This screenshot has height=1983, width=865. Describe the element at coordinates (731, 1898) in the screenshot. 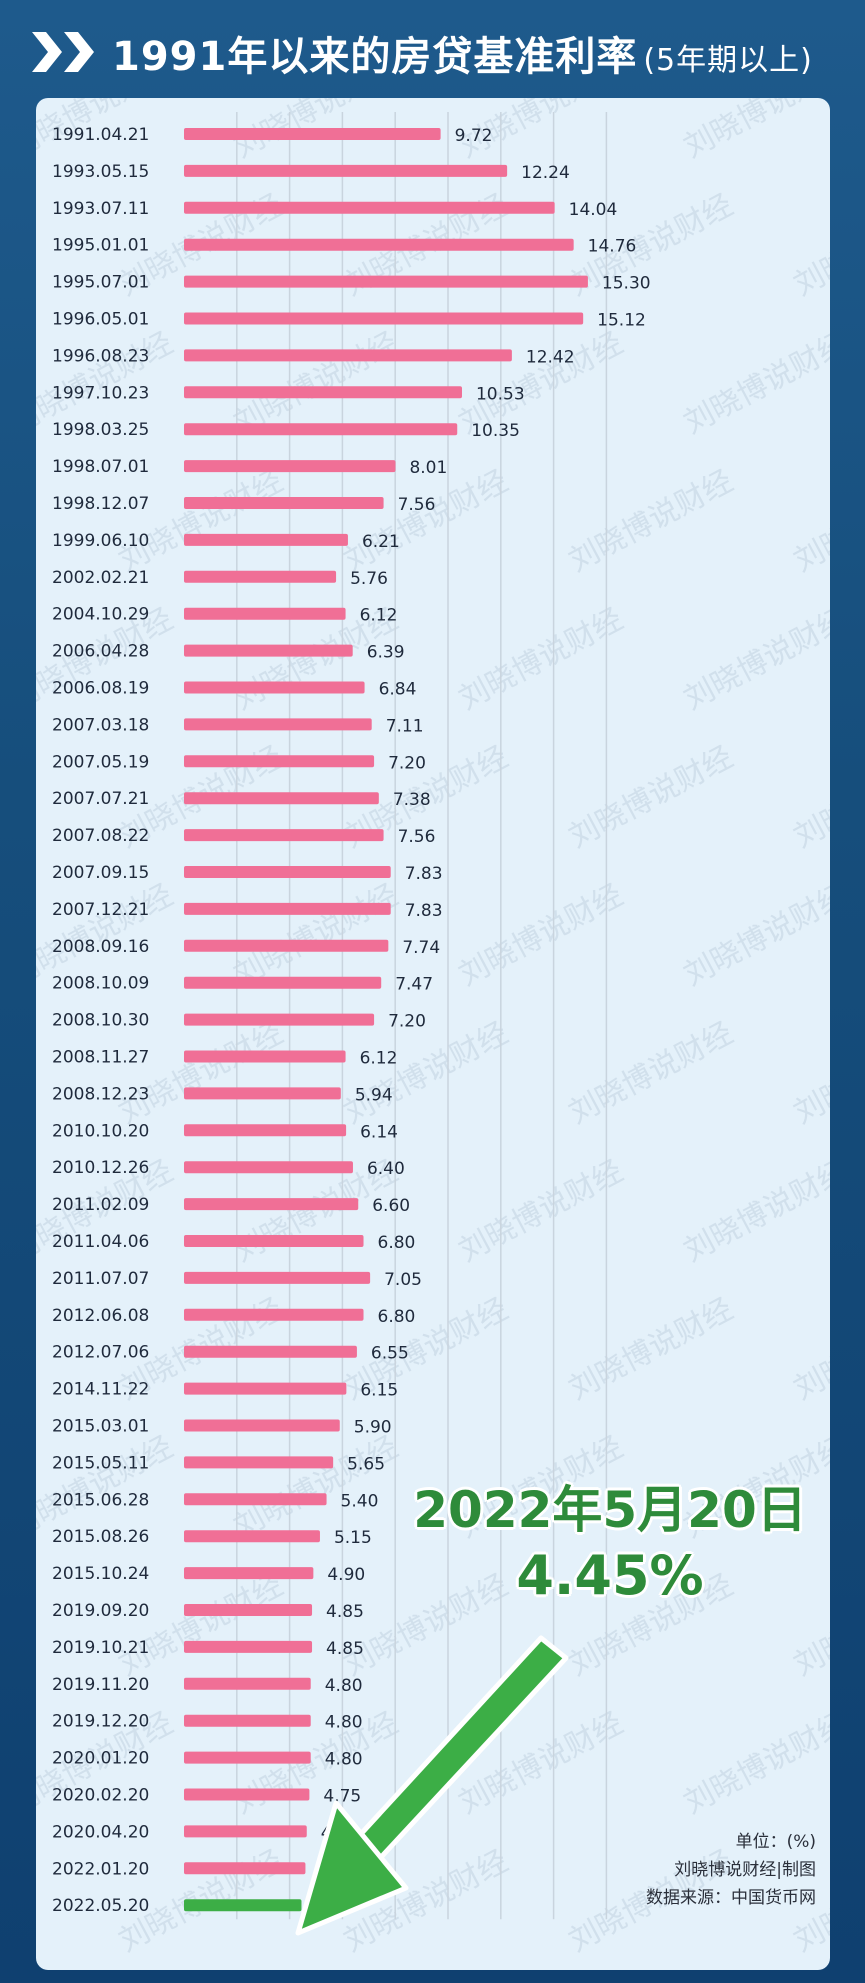

I see `source-note: 数据来源：中国货币网` at that location.